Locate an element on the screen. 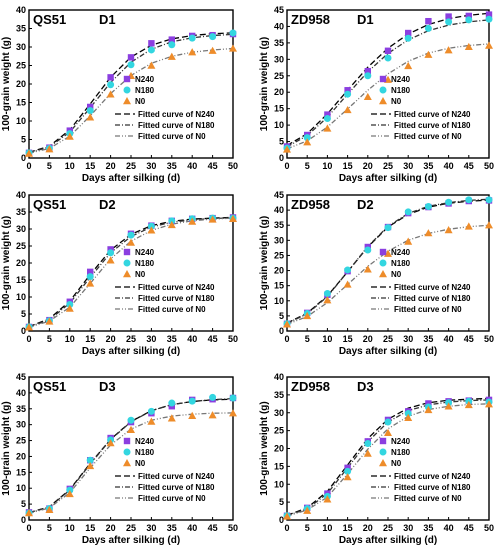 Image resolution: width=498 pixels, height=550 pixels. x-tick-label: 5 is located at coordinates (49, 166).